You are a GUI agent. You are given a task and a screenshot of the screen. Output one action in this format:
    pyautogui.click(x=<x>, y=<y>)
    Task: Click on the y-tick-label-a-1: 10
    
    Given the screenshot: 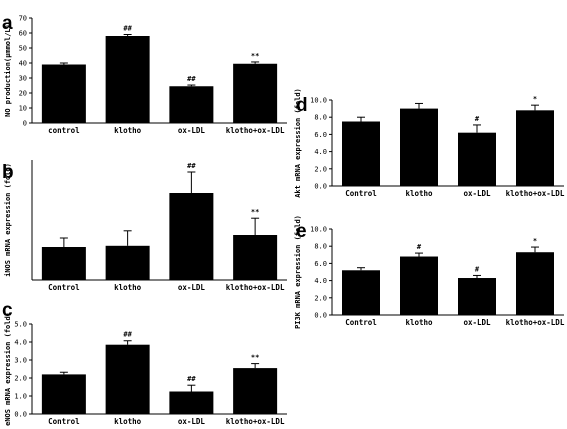 What is the action you would take?
    pyautogui.click(x=23, y=109)
    